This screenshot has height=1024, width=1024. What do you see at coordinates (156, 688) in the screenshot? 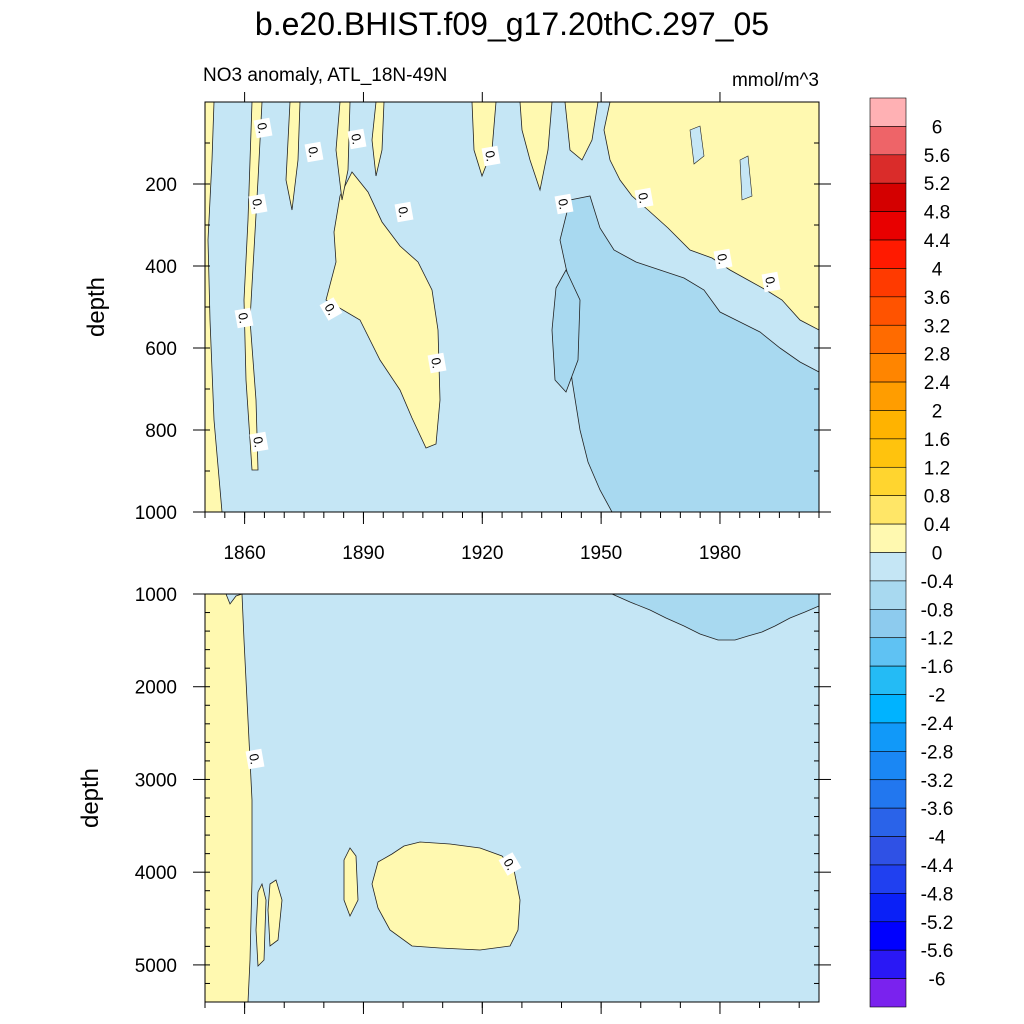
I see `y-tick-label: 2000` at bounding box center [156, 688].